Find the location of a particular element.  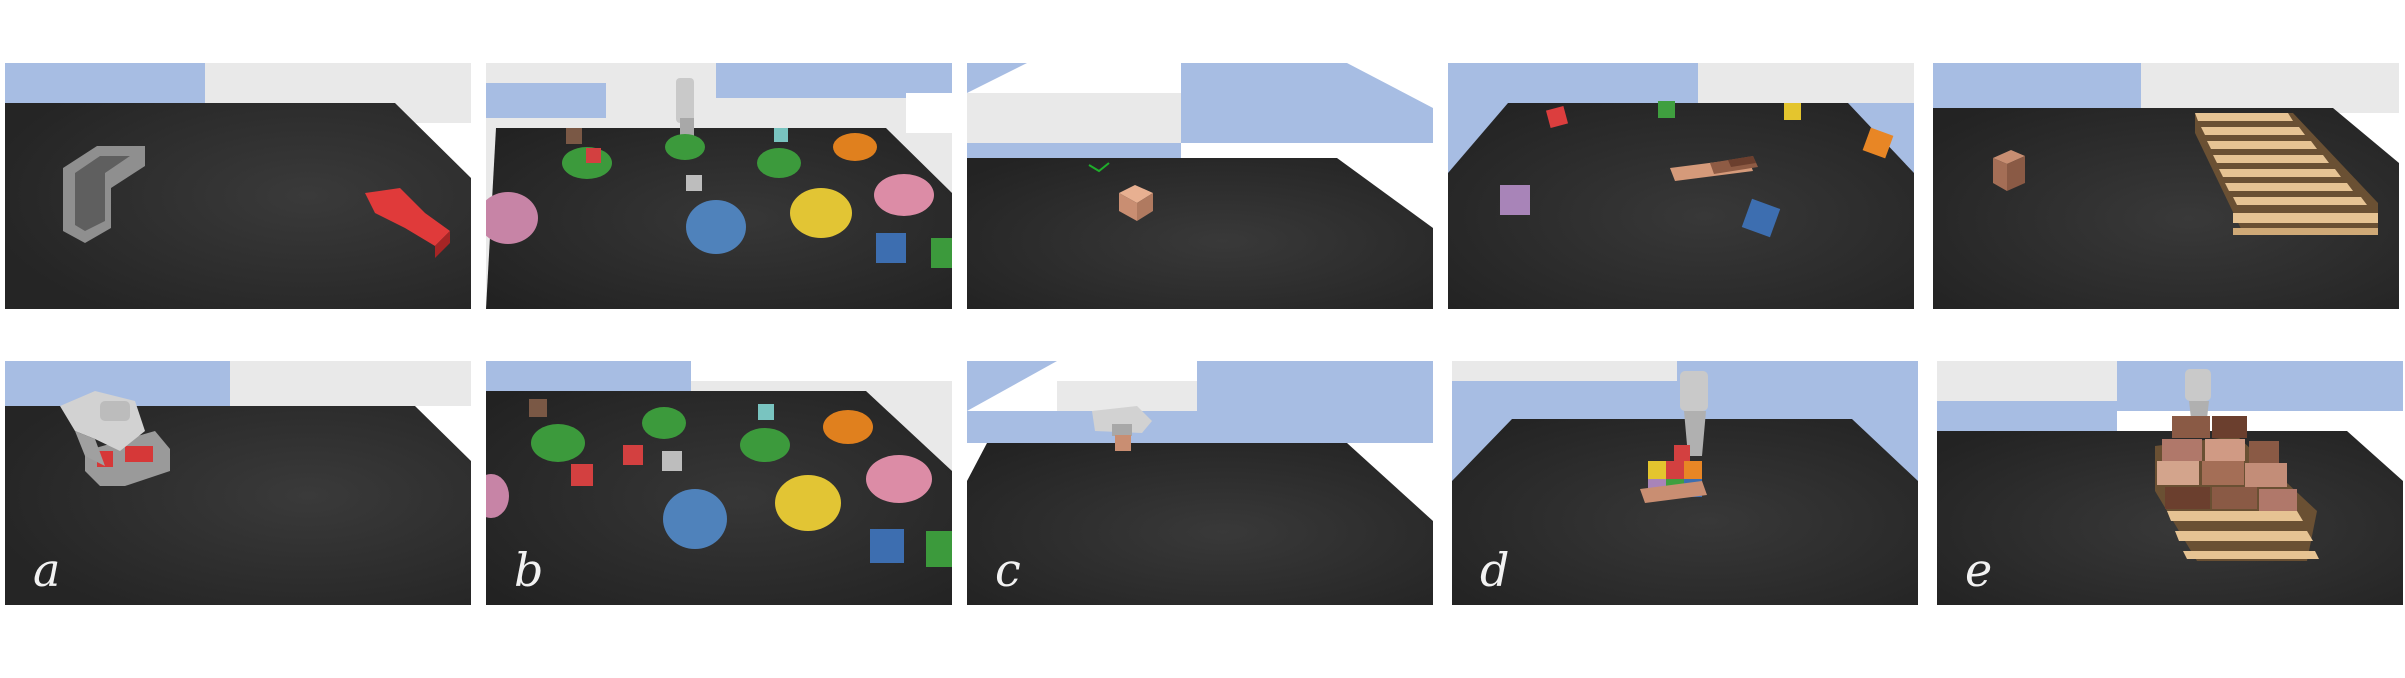

purple-cube is located at coordinates (1515, 200).